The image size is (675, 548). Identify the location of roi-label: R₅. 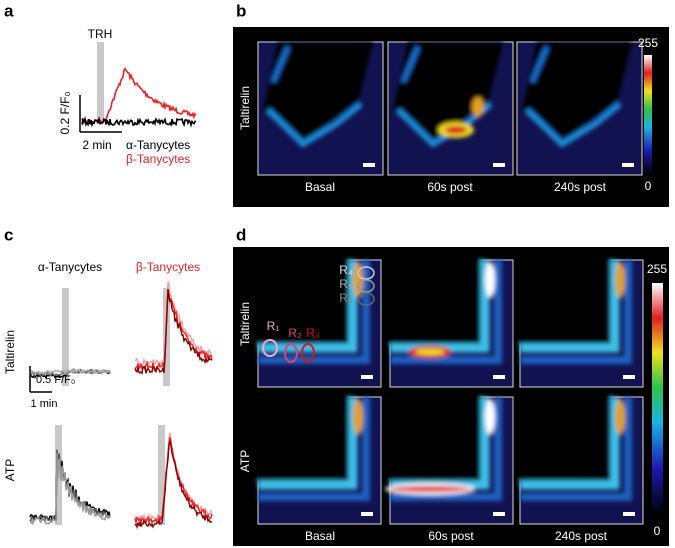
(346, 284).